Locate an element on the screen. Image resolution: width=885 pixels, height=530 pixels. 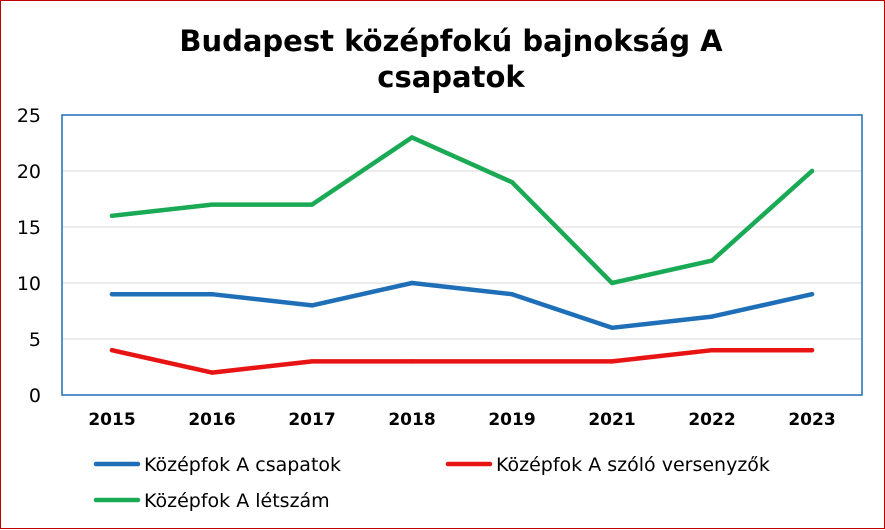
y-tick-label: 5 is located at coordinates (35, 340).